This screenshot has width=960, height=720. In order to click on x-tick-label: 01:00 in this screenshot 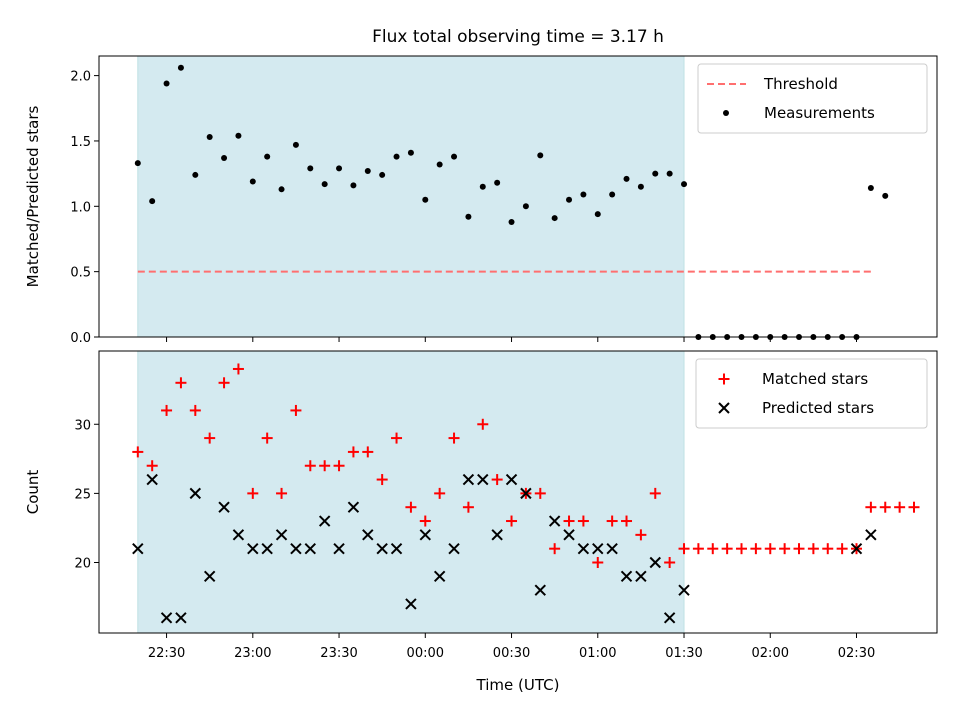, I will do `click(597, 653)`.